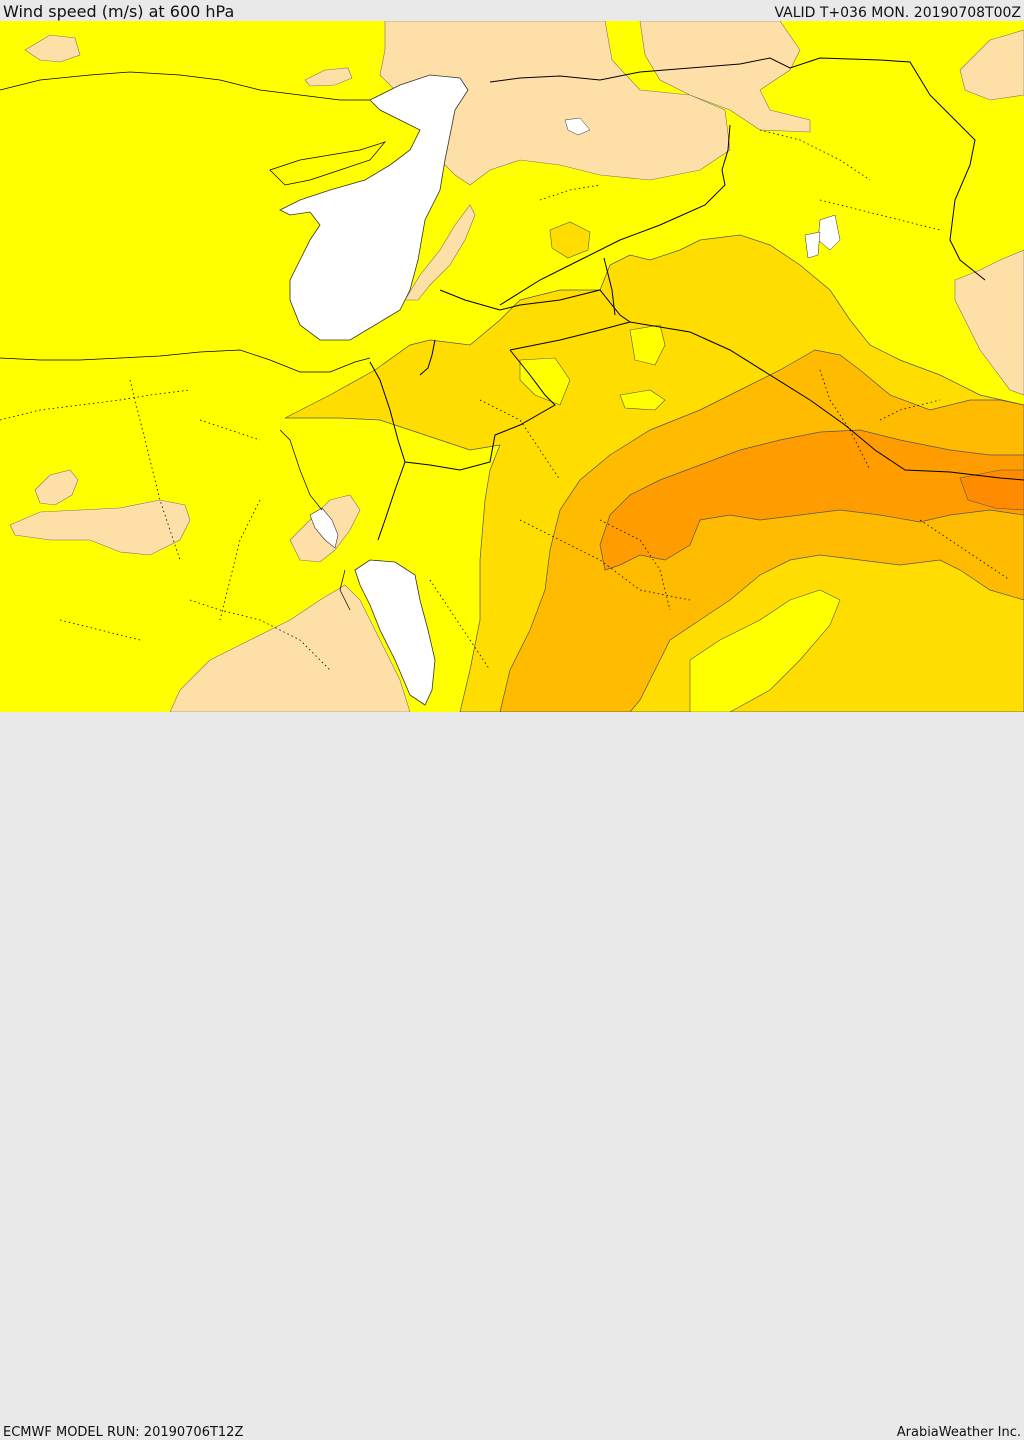 This screenshot has height=1440, width=1024. I want to click on calm-area-lebanon, so click(440, 252).